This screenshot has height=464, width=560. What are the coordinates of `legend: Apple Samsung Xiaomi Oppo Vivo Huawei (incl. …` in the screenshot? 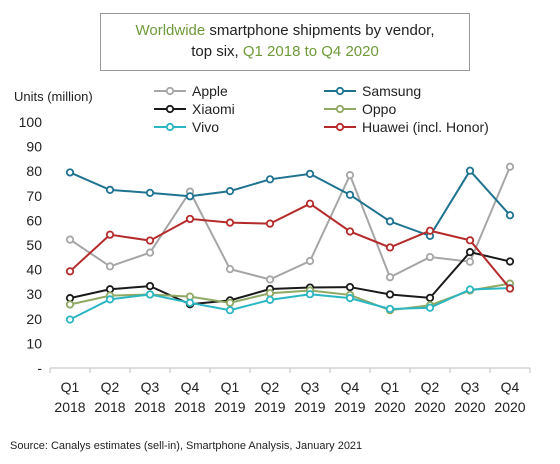 It's located at (321, 109).